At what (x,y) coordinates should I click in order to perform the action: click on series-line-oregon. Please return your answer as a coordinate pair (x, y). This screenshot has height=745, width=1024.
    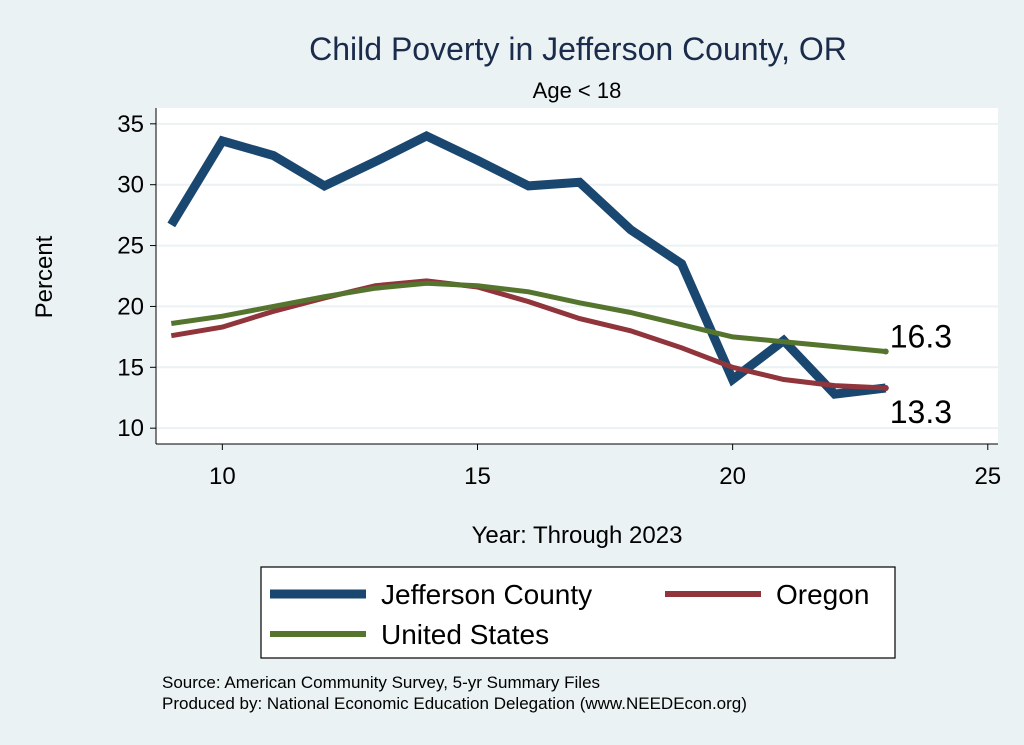
    Looking at the image, I should click on (528, 334).